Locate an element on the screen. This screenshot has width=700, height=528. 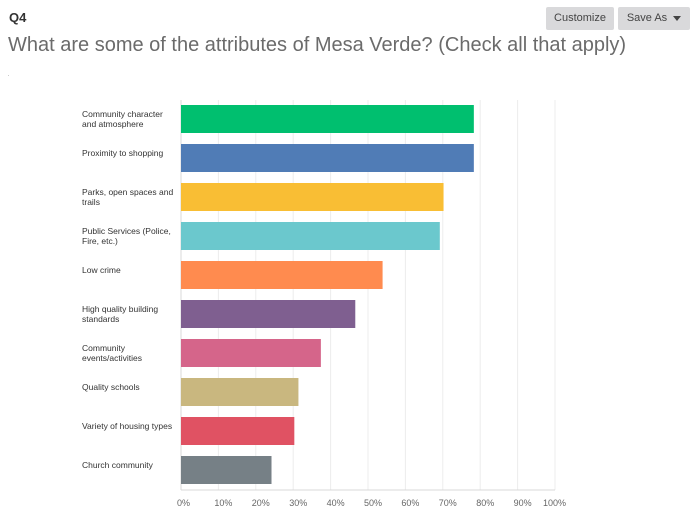
customize-button: Customize is located at coordinates (580, 18).